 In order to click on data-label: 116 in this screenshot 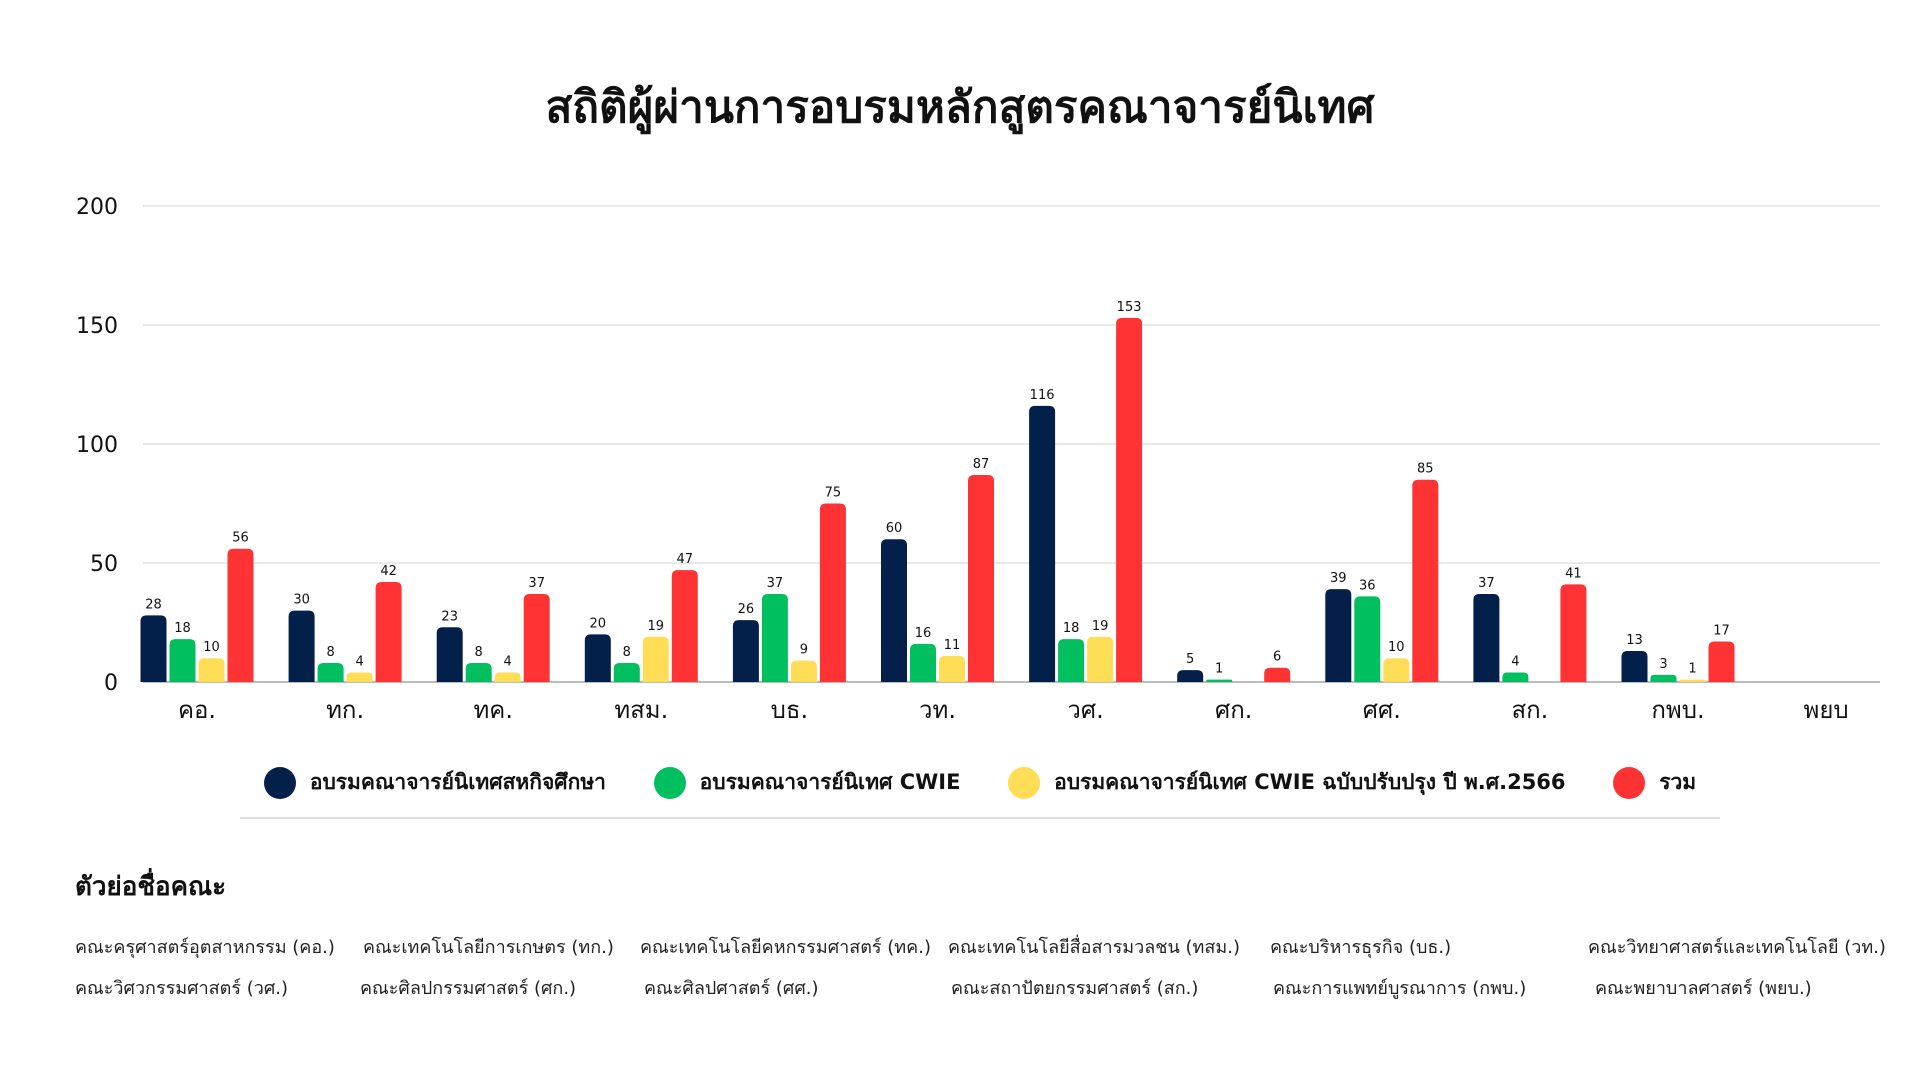, I will do `click(1042, 395)`.